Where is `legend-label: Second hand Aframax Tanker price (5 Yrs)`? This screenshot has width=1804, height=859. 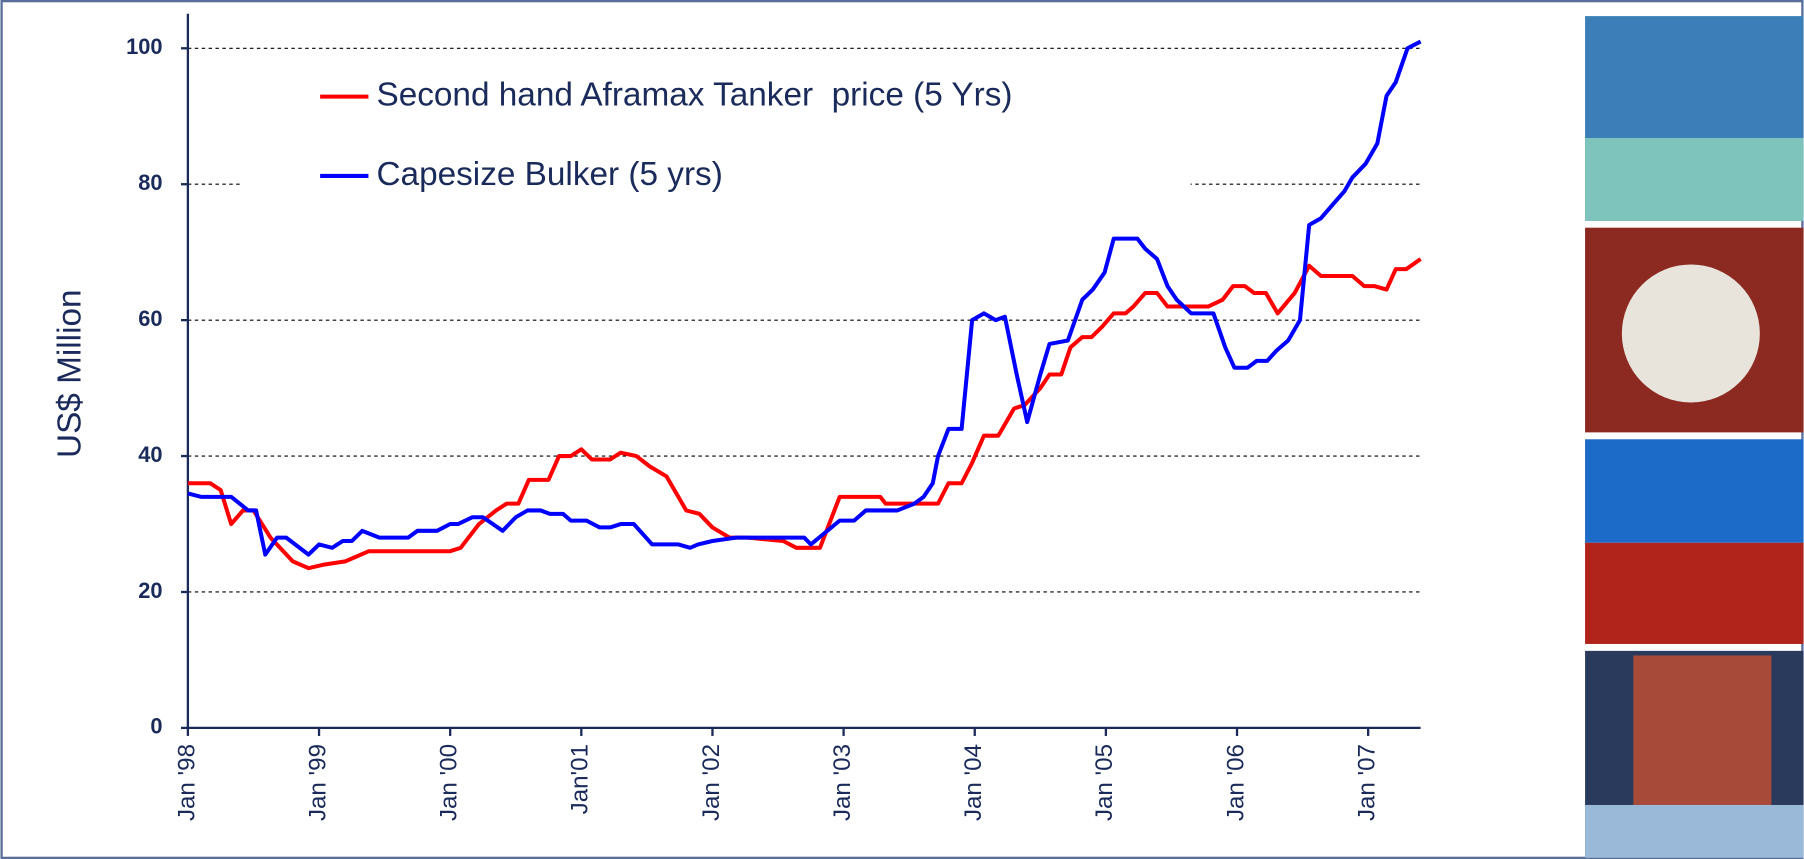
legend-label: Second hand Aframax Tanker price (5 Yrs) is located at coordinates (694, 94).